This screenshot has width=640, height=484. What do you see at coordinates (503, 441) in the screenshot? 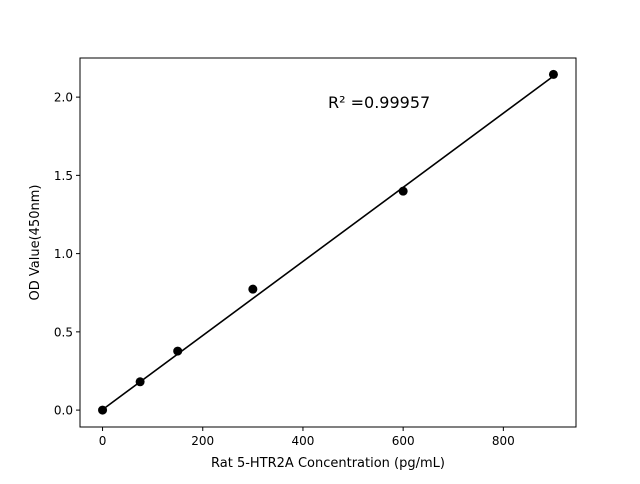
I see `x-tick-label: 800` at bounding box center [503, 441].